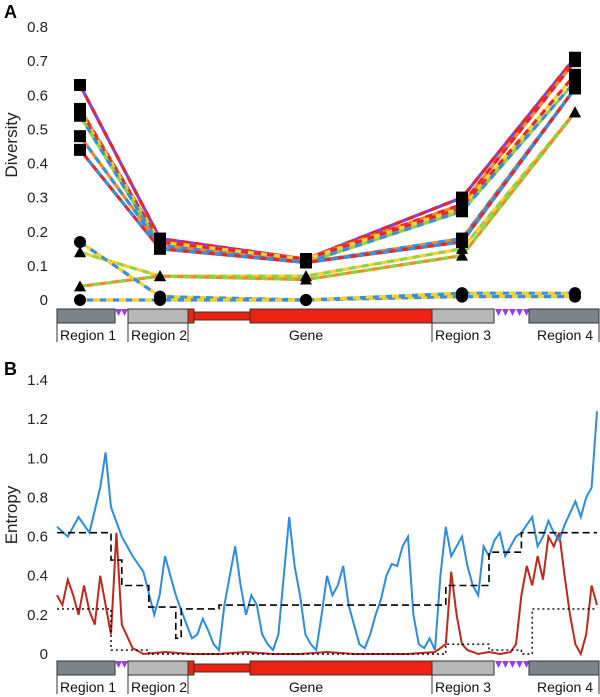 This screenshot has width=600, height=697. I want to click on panel-b-y-tick-label: 0.6, so click(37, 537).